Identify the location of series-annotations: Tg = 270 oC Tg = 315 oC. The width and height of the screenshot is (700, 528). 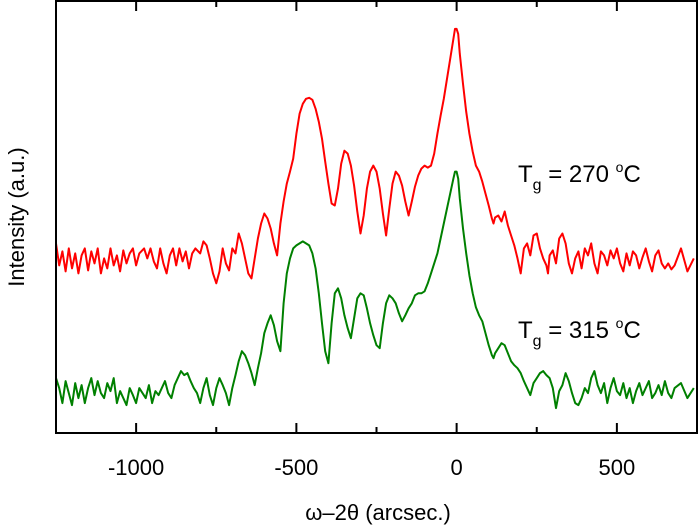
(579, 254).